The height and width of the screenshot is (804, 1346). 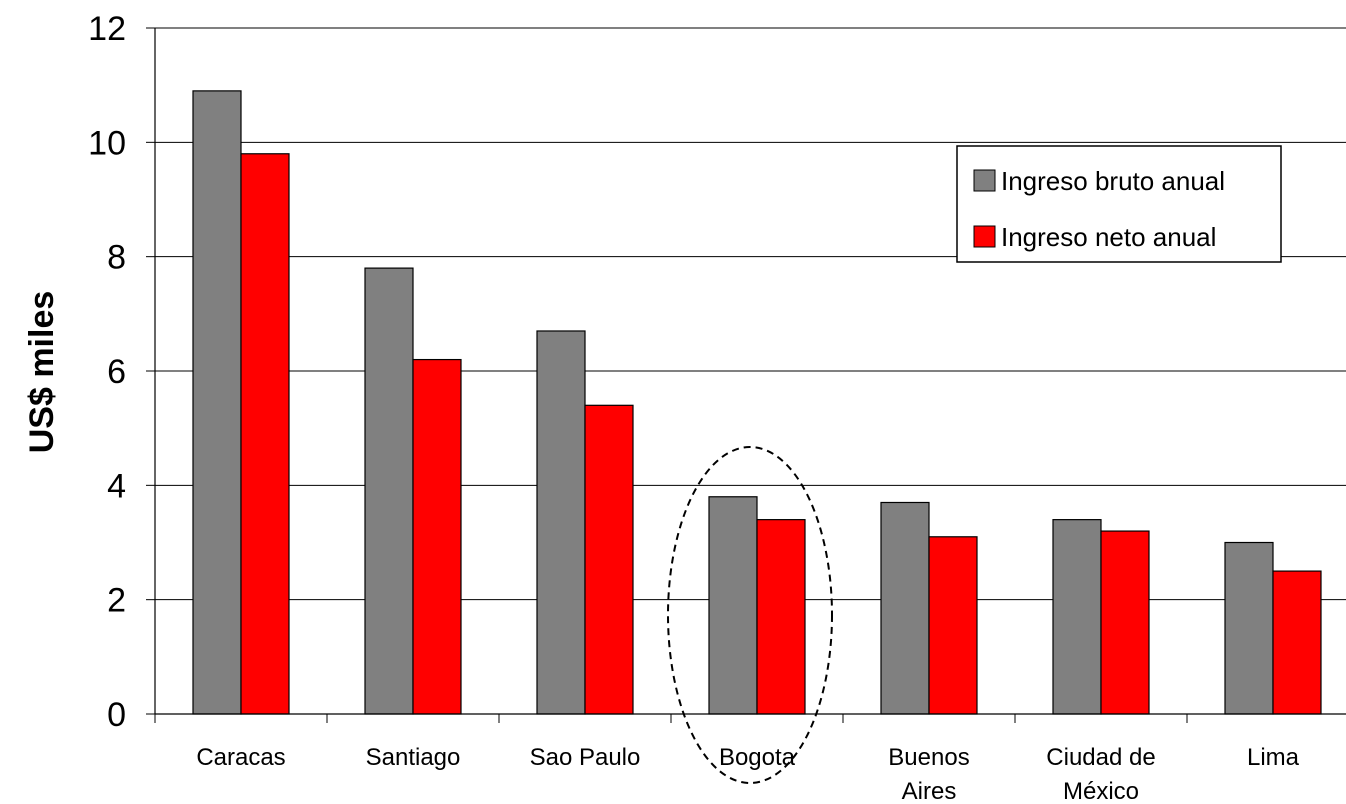 What do you see at coordinates (116, 372) in the screenshot?
I see `y-tick-label: 6` at bounding box center [116, 372].